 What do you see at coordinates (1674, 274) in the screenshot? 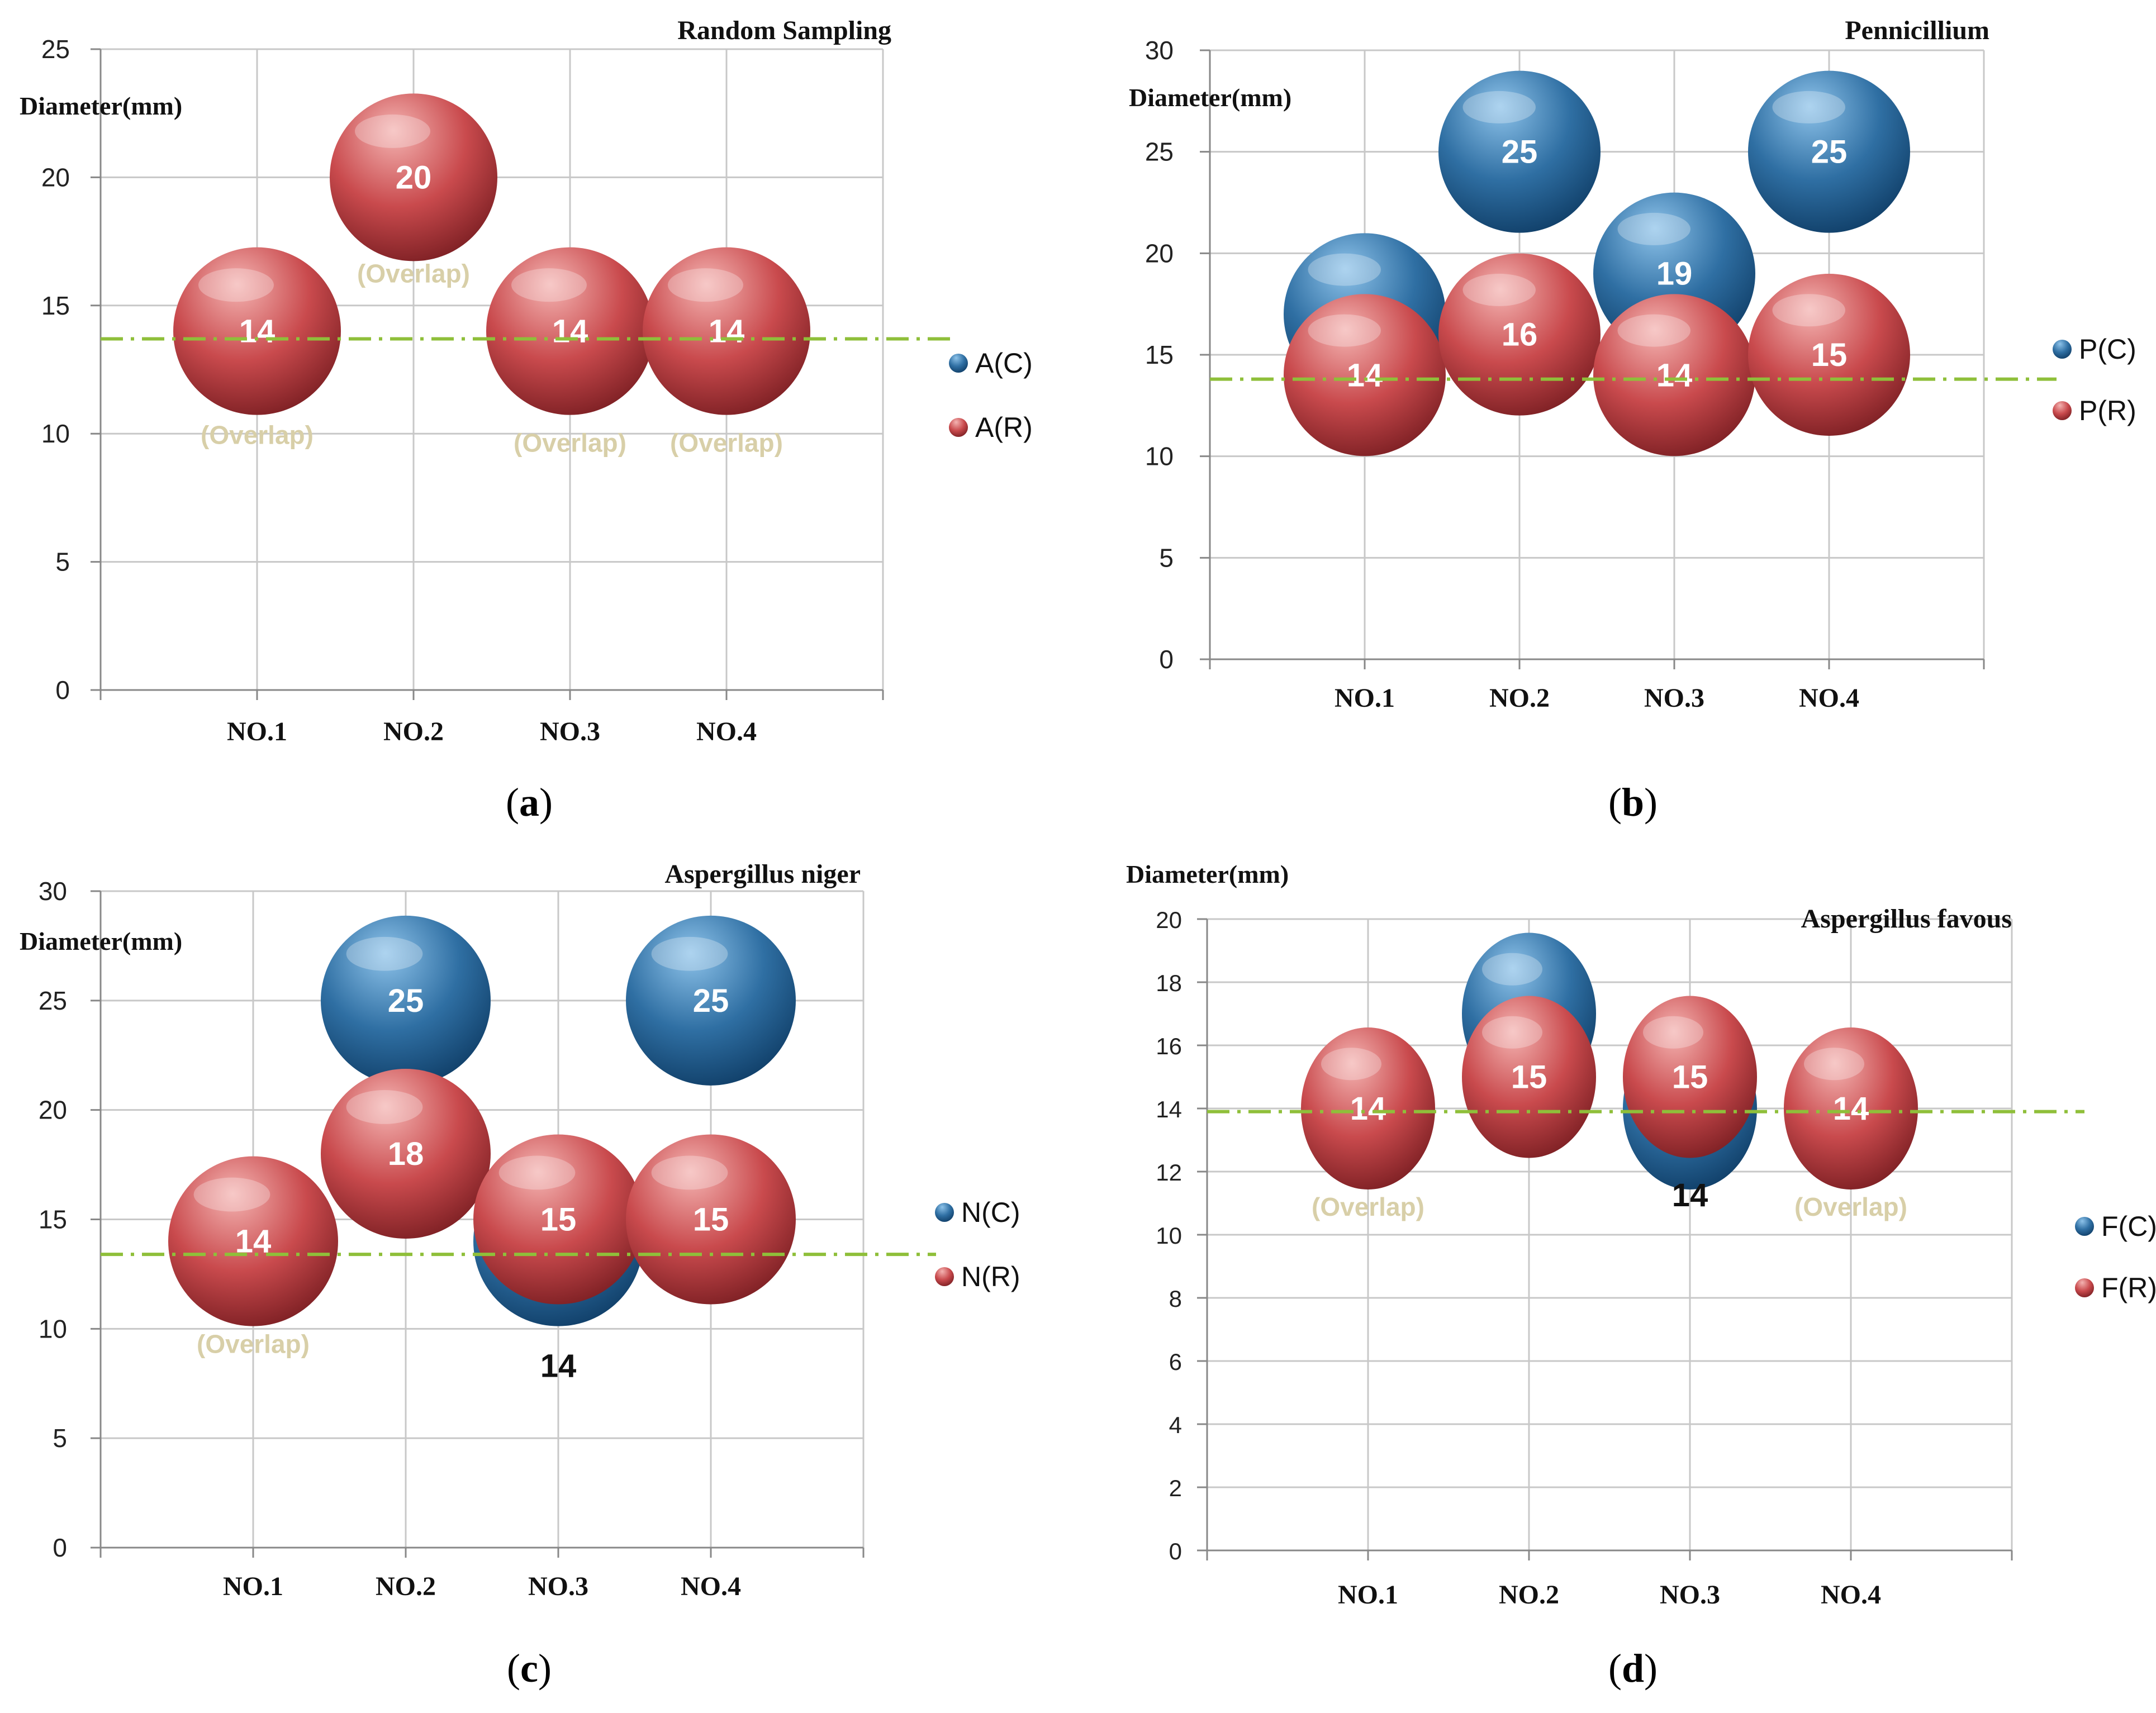
I see `bubble-value-label: 19` at bounding box center [1674, 274].